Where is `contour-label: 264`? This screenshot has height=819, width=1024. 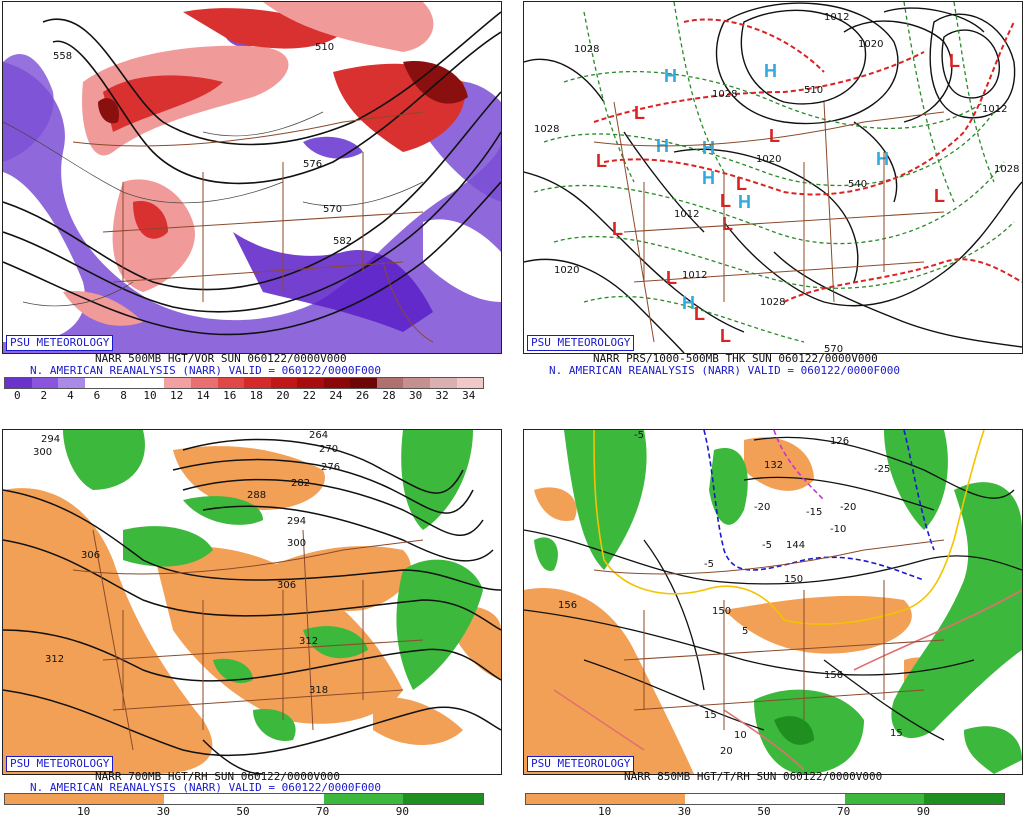
contour-label: 264 is located at coordinates (318, 435).